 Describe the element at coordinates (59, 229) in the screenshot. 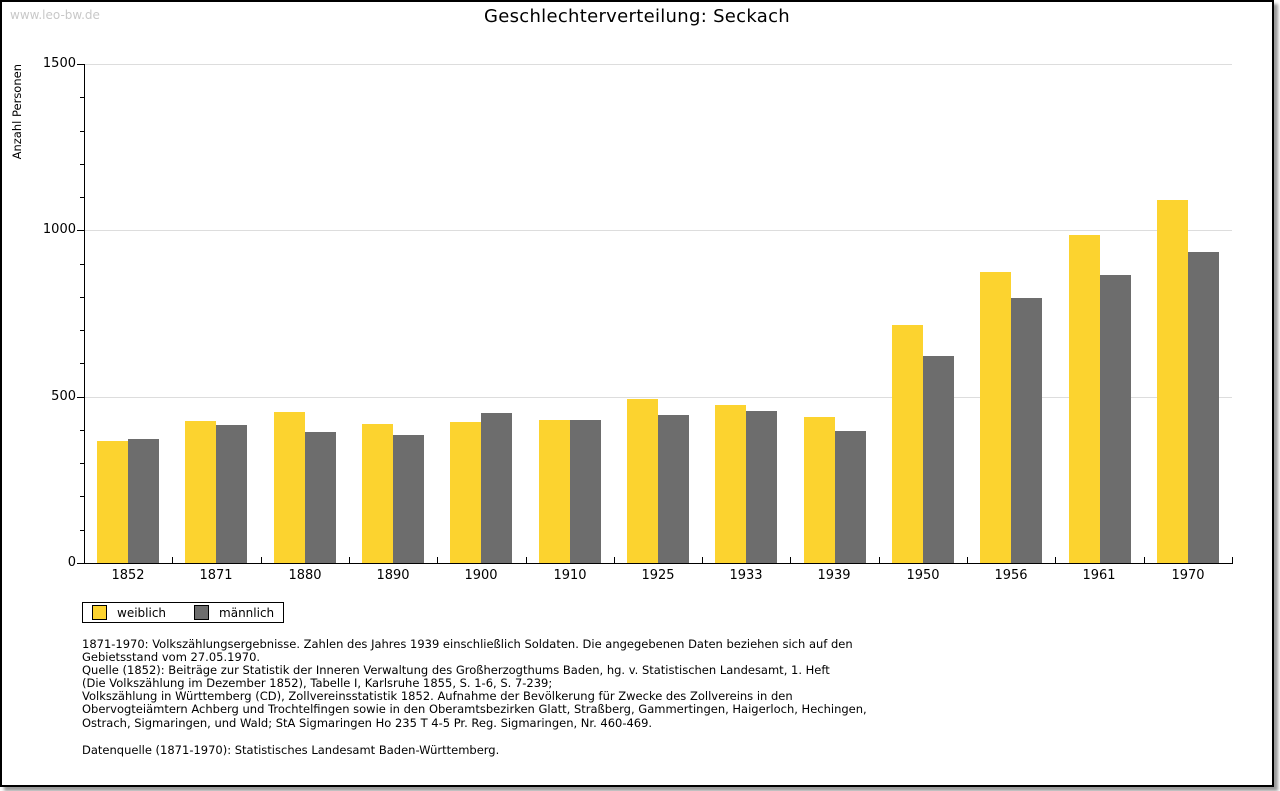

I see `y-tick-label-1000: 1000` at that location.